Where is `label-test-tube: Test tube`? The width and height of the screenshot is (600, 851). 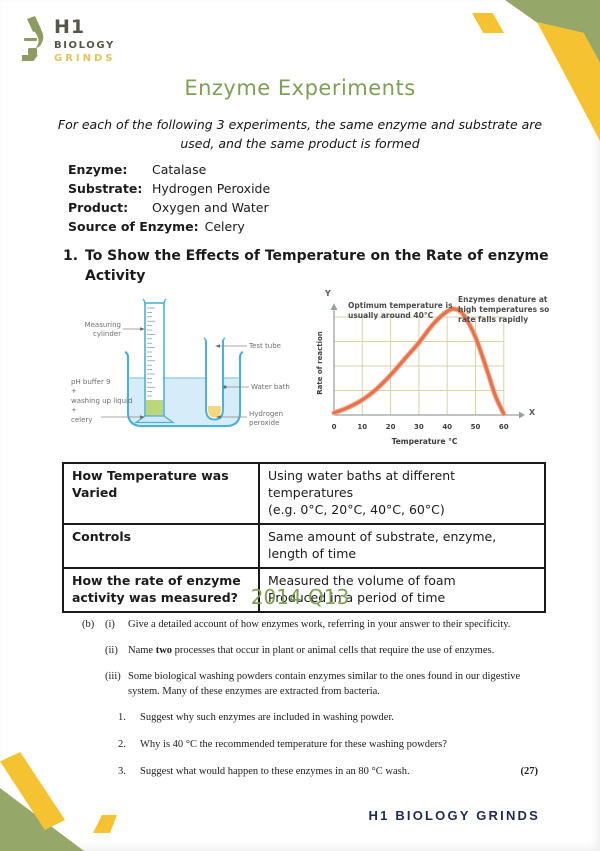 label-test-tube: Test tube is located at coordinates (265, 346).